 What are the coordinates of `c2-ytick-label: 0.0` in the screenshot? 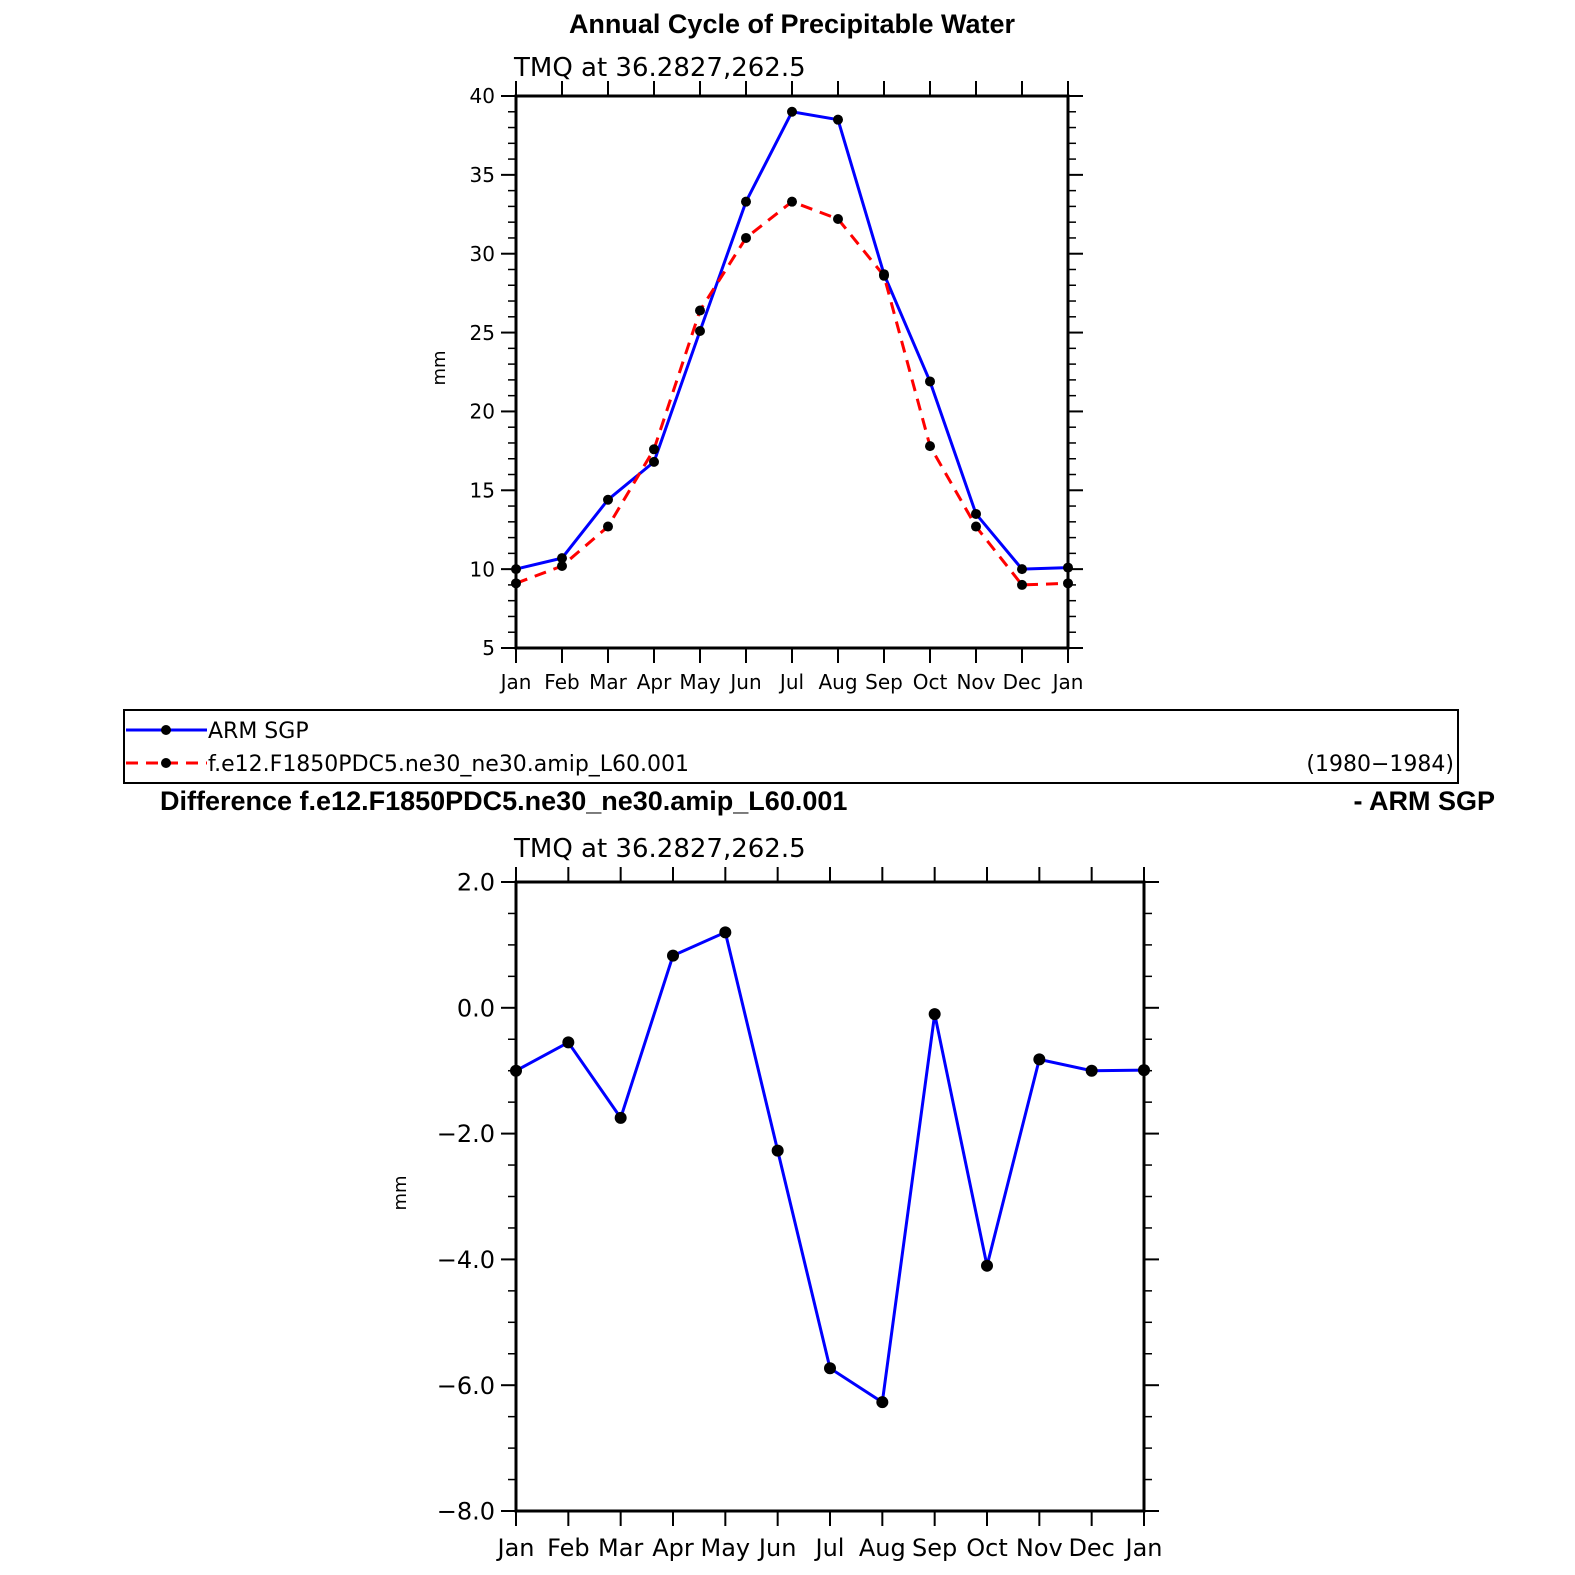 It's located at (476, 1008).